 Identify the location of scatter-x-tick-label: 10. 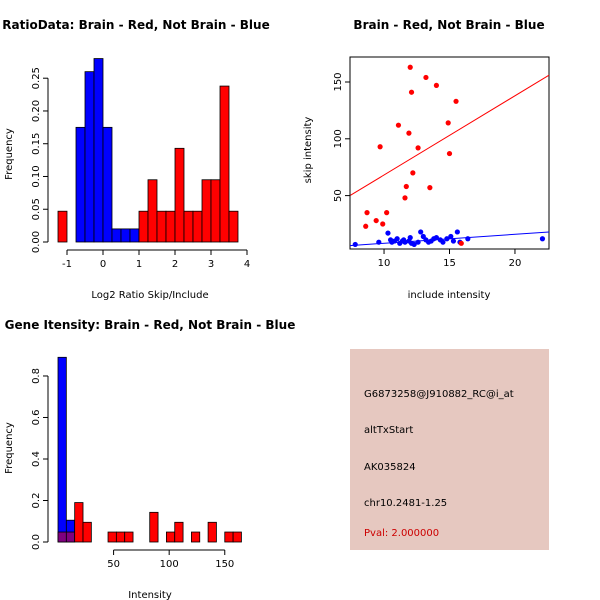
(384, 263).